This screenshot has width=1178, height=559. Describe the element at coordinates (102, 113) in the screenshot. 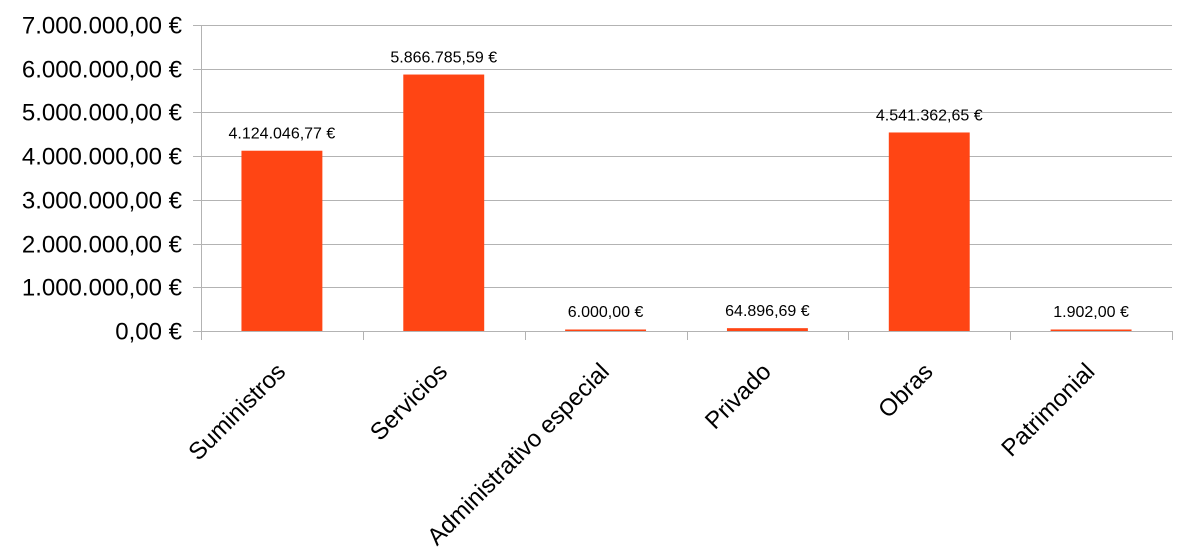

I see `y-tick-label: 5.000.000,00 €` at that location.